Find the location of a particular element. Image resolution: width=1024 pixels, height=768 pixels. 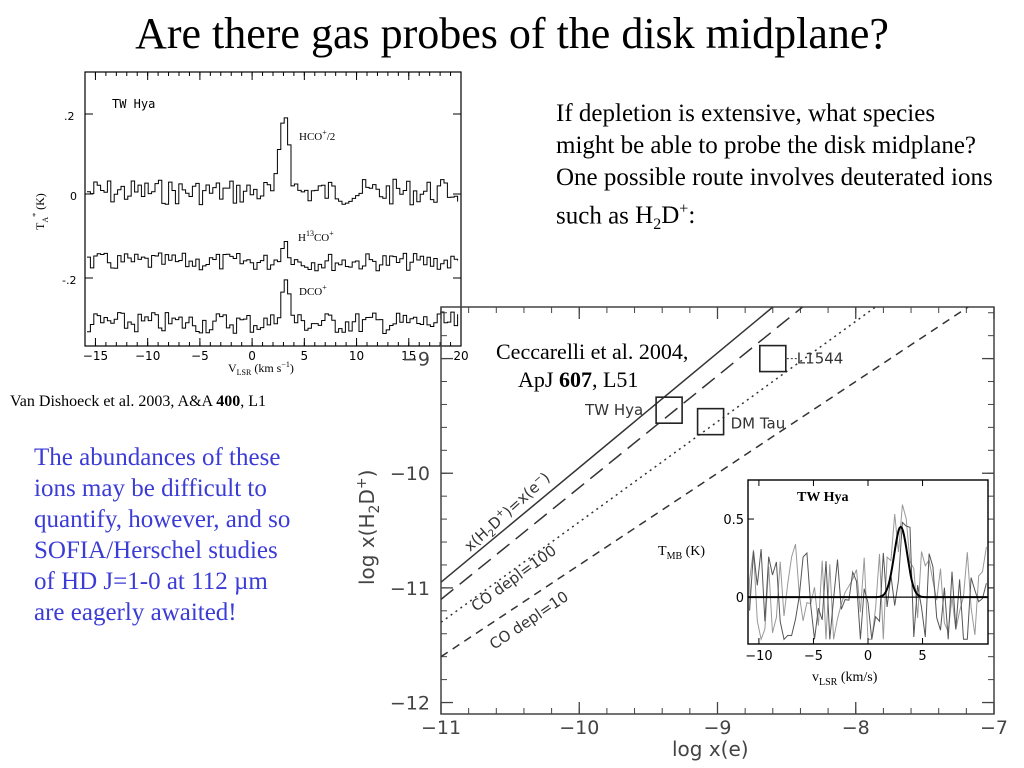

chart-ytick-label: −11 is located at coordinates (410, 589).